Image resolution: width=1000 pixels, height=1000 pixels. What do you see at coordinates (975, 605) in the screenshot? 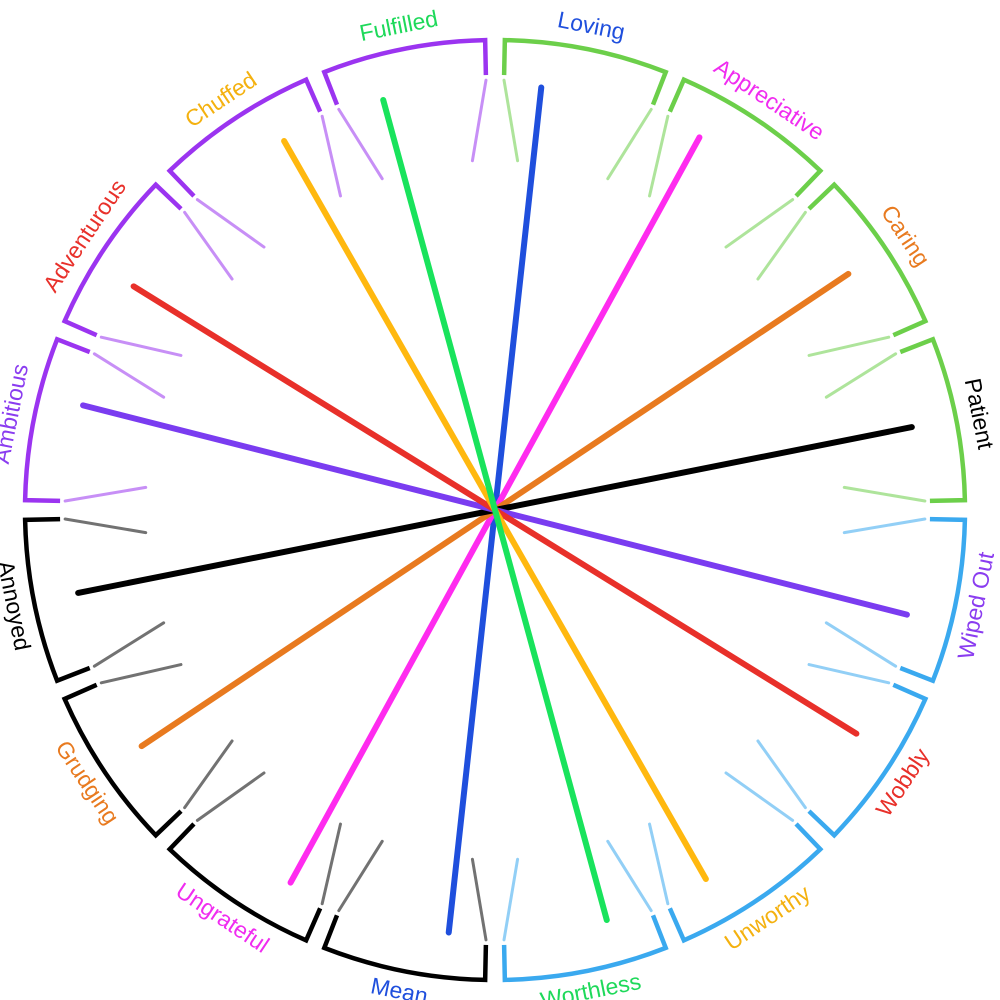
I see `label-wiped-out: Wiped Out` at bounding box center [975, 605].